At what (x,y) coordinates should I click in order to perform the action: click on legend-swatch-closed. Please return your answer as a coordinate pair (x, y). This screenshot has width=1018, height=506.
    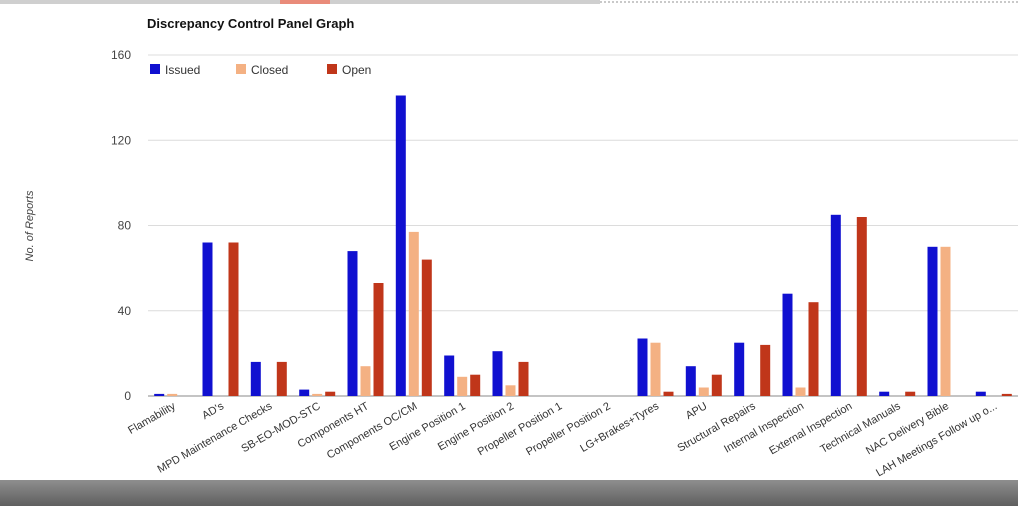
    Looking at the image, I should click on (241, 69).